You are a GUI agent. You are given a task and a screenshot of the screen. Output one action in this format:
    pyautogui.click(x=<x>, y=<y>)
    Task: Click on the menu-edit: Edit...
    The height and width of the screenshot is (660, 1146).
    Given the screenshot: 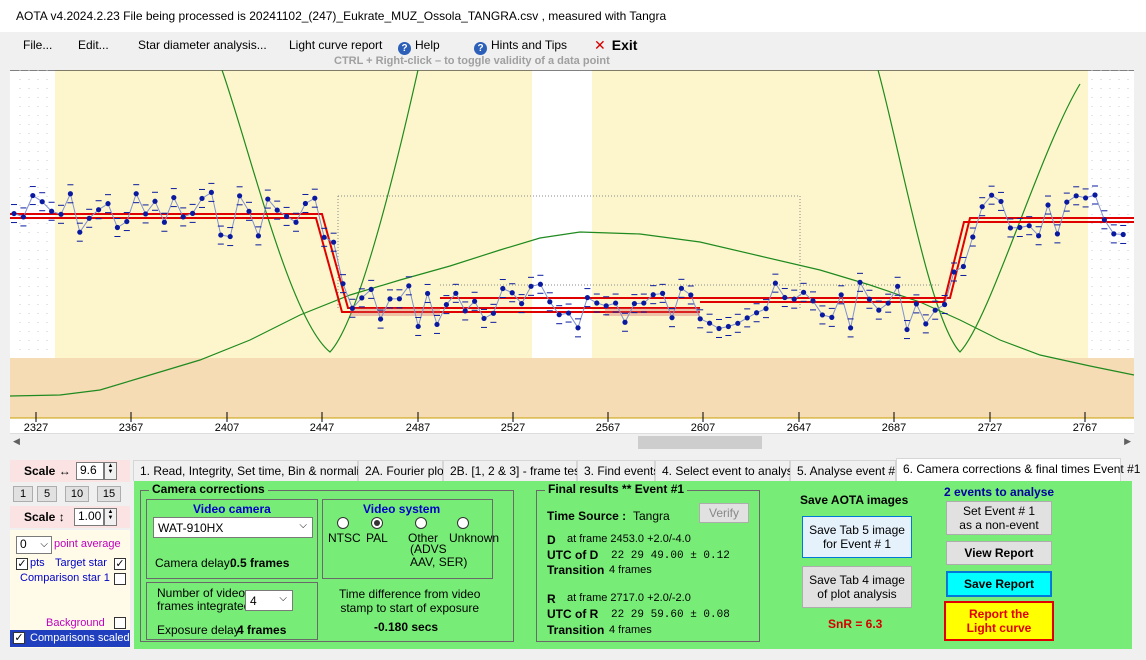 What is the action you would take?
    pyautogui.click(x=93, y=45)
    